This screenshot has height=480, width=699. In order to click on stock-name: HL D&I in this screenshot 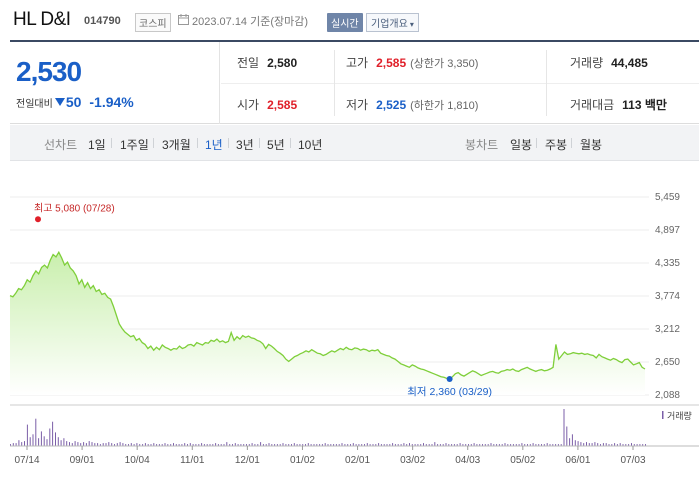, I will do `click(42, 19)`.